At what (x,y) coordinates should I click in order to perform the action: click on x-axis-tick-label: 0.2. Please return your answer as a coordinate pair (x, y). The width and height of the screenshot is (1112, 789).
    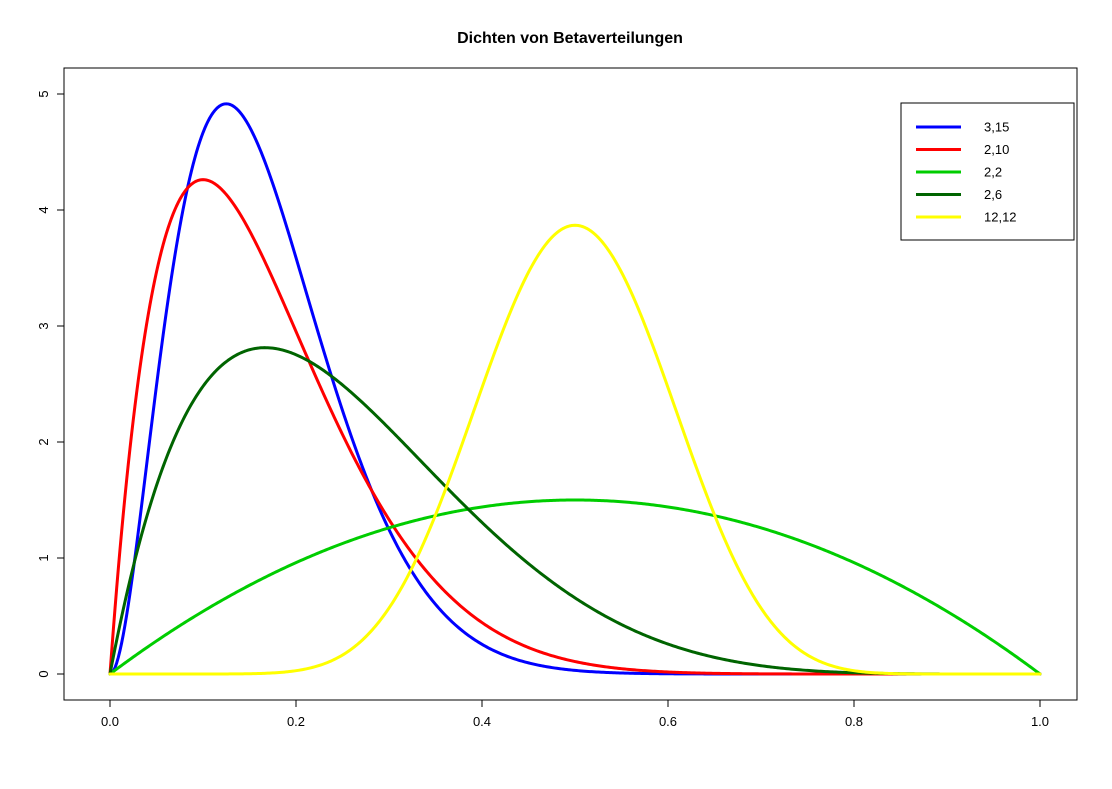
    Looking at the image, I should click on (296, 721).